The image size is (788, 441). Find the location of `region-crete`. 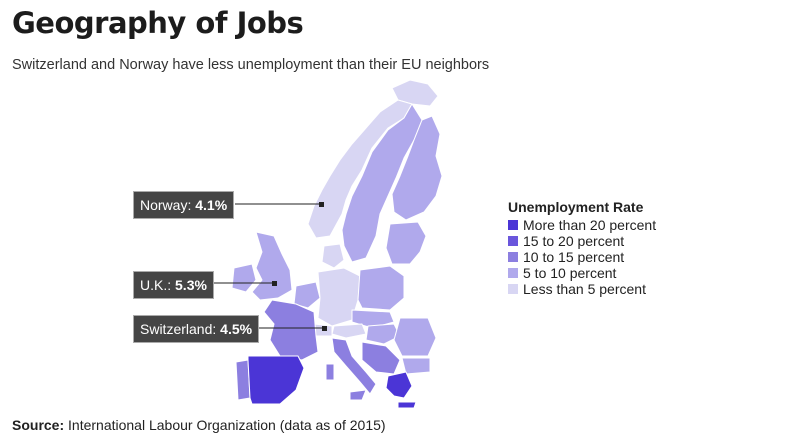

region-crete is located at coordinates (407, 405).